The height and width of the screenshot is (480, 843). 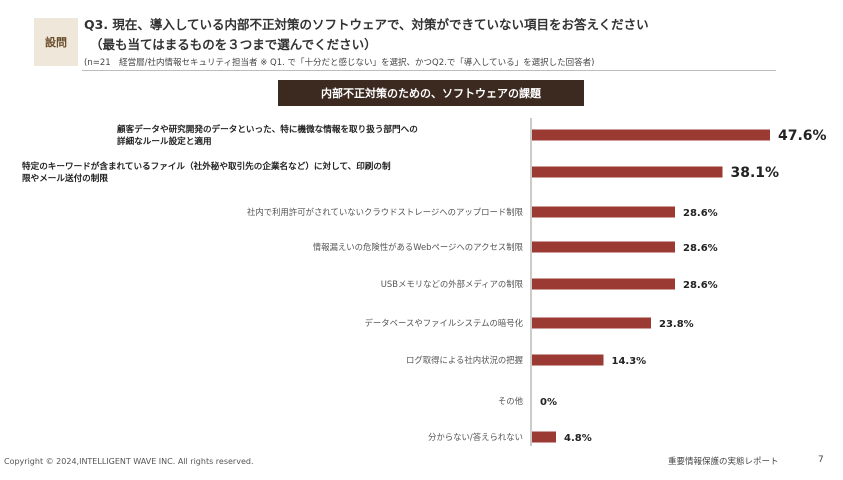 What do you see at coordinates (56, 42) in the screenshot?
I see `question-badge: 設問` at bounding box center [56, 42].